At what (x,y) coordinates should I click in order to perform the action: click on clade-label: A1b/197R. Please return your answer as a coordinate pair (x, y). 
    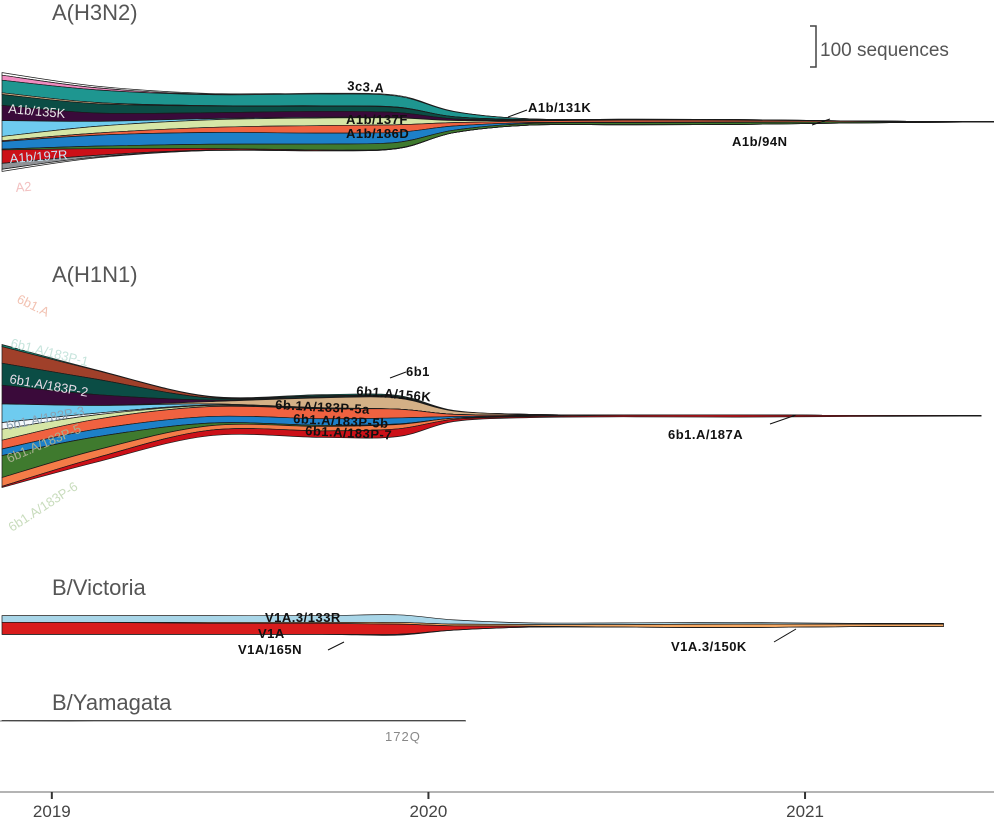
    Looking at the image, I should click on (38, 156).